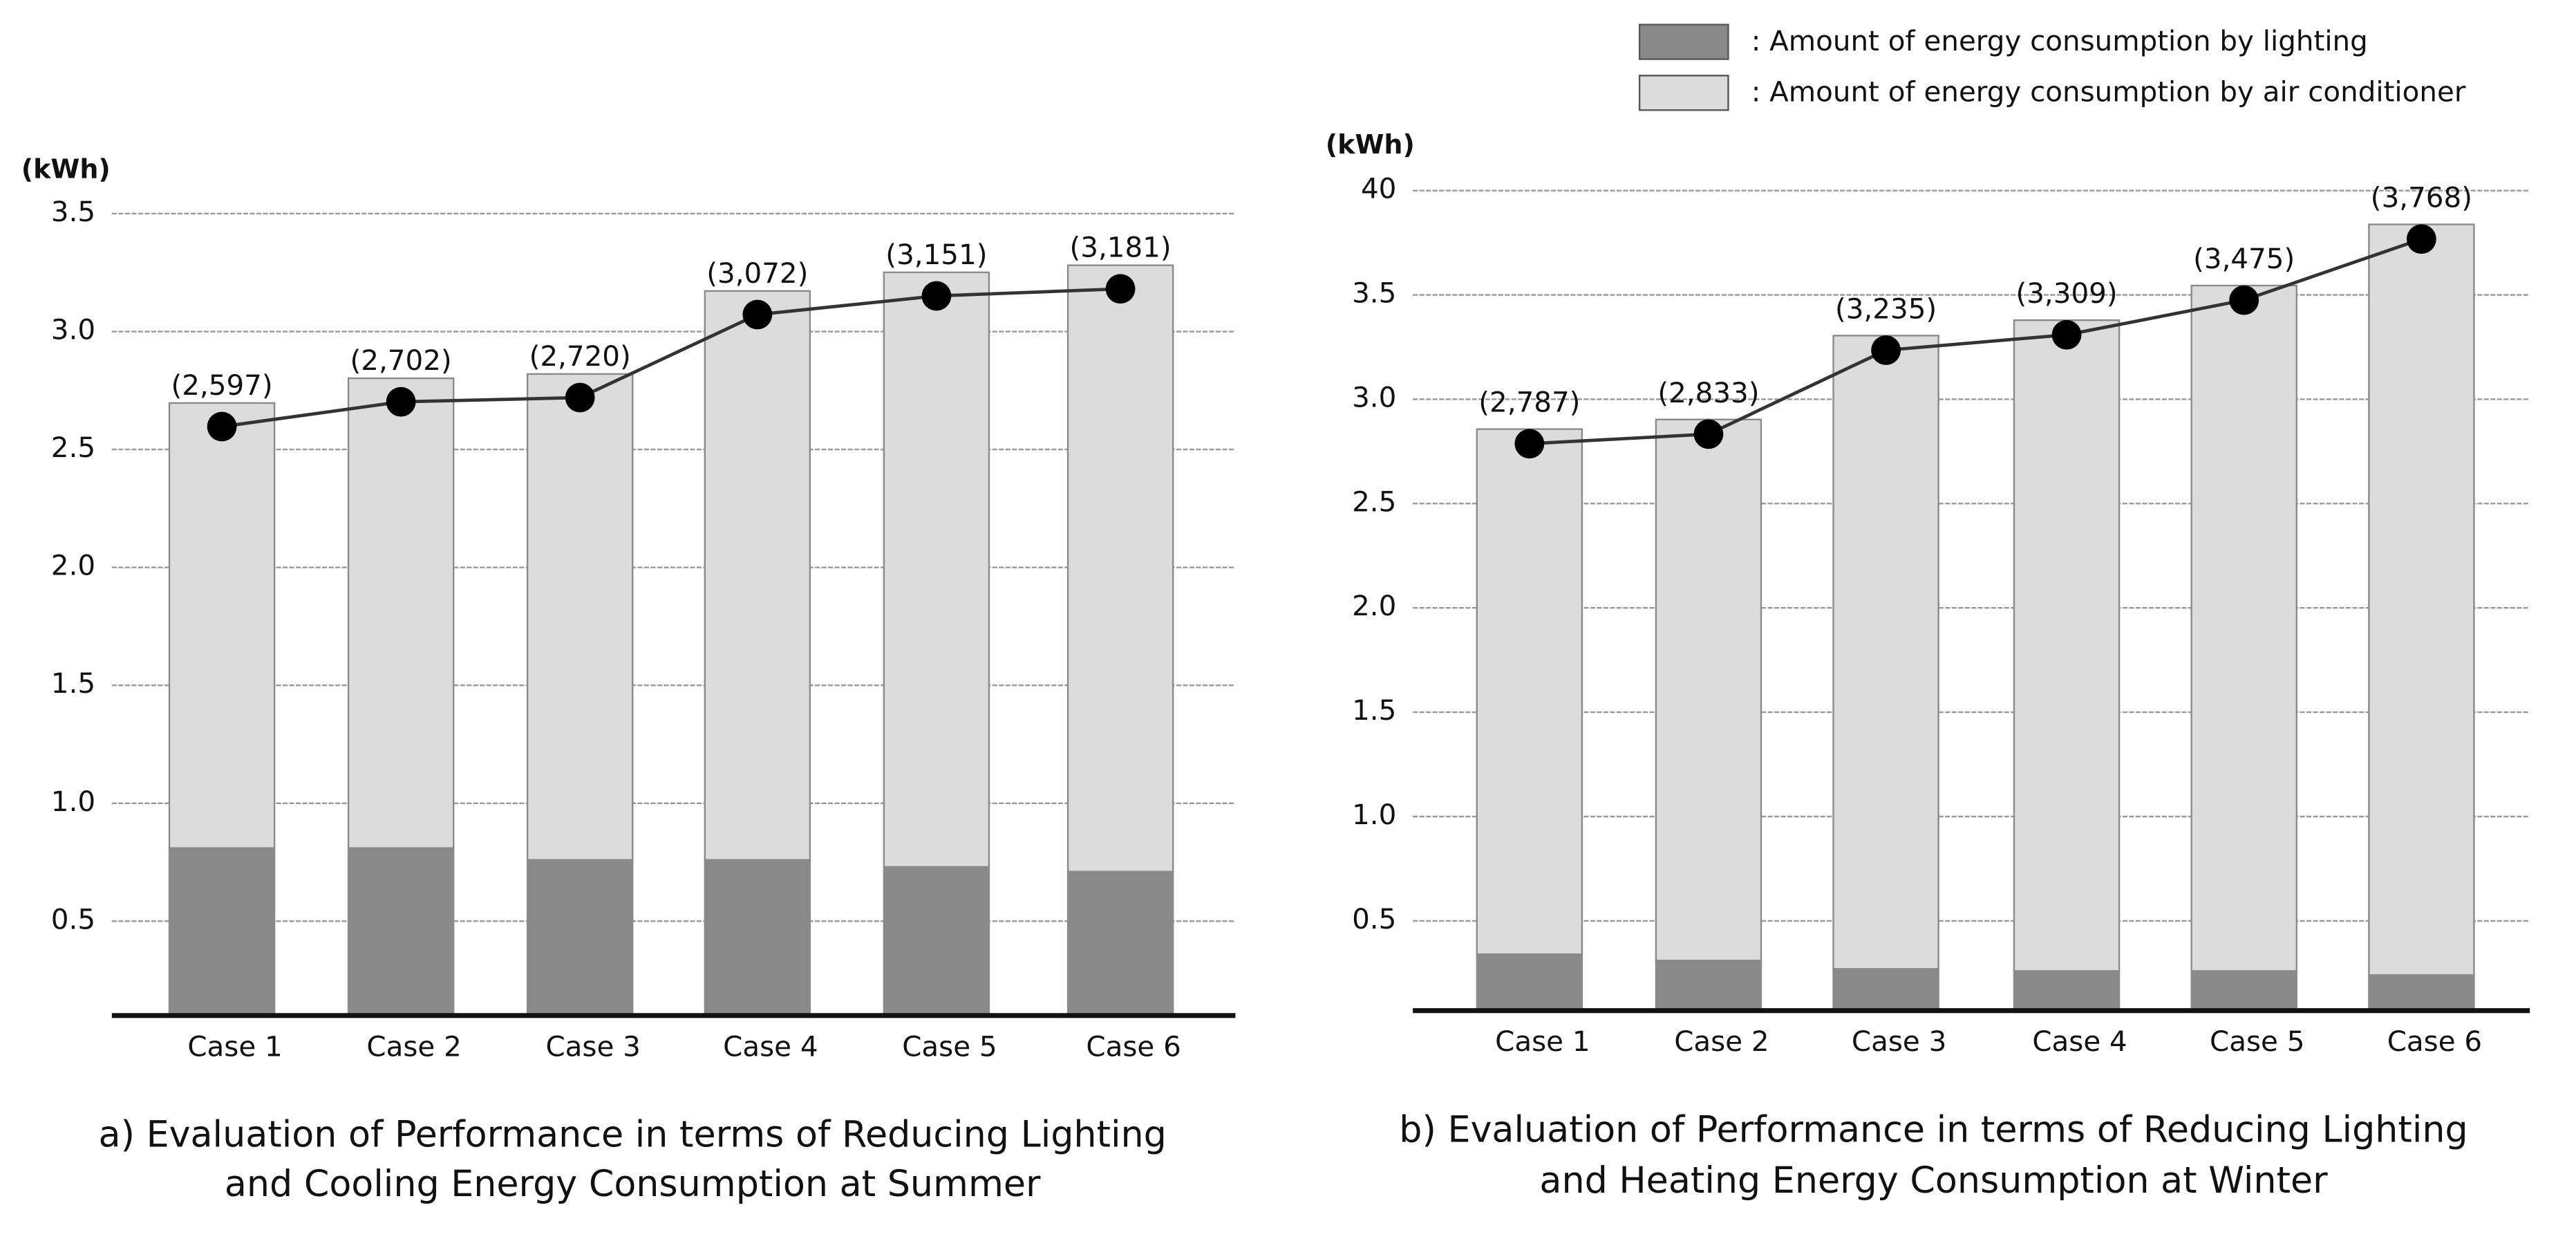 This screenshot has width=2576, height=1239. I want to click on data-label: (3,151), so click(936, 254).